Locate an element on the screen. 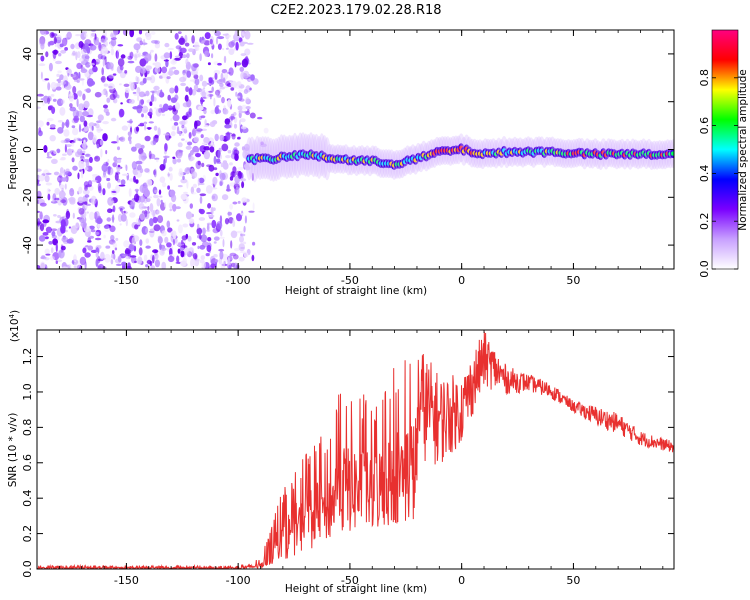 The height and width of the screenshot is (600, 750). colorbar-tick-label: 0.2 is located at coordinates (704, 221).